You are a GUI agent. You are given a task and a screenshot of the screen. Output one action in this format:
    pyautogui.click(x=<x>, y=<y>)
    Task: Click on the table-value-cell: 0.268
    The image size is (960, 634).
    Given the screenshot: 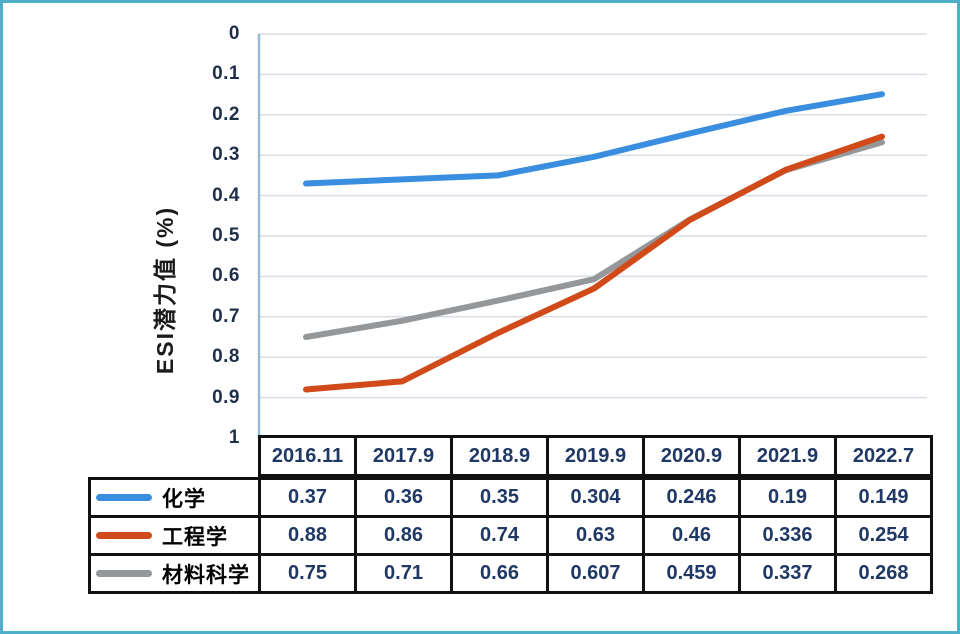 What is the action you would take?
    pyautogui.click(x=883, y=573)
    